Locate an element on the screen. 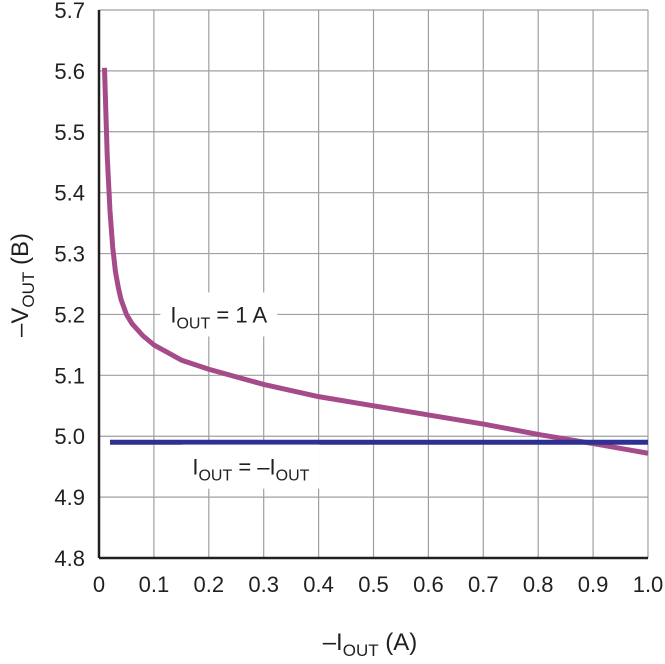  annotation-text: IOUT = 1 A is located at coordinates (218, 317).